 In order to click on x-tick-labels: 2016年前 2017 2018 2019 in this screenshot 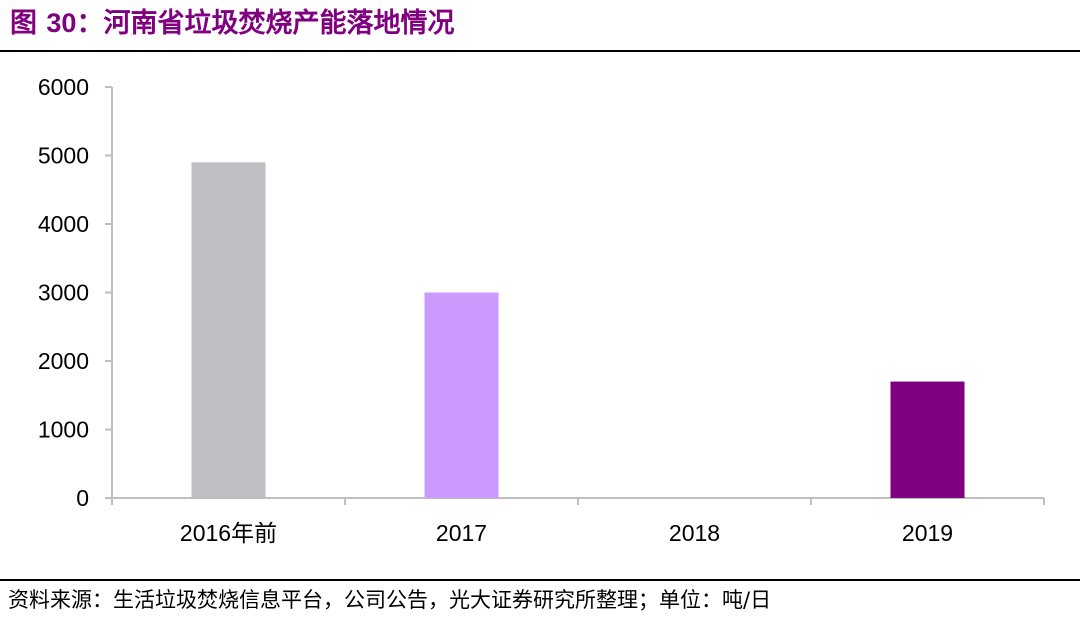, I will do `click(566, 533)`.